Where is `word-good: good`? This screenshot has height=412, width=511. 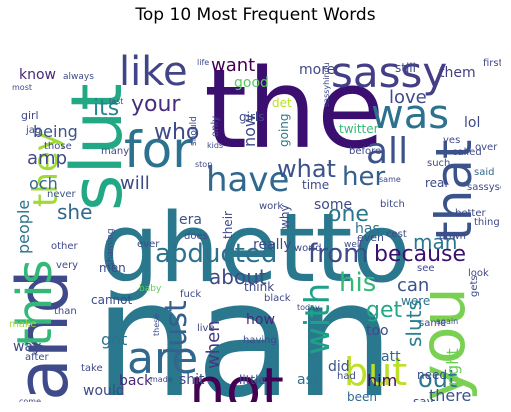 word-good: good is located at coordinates (251, 83).